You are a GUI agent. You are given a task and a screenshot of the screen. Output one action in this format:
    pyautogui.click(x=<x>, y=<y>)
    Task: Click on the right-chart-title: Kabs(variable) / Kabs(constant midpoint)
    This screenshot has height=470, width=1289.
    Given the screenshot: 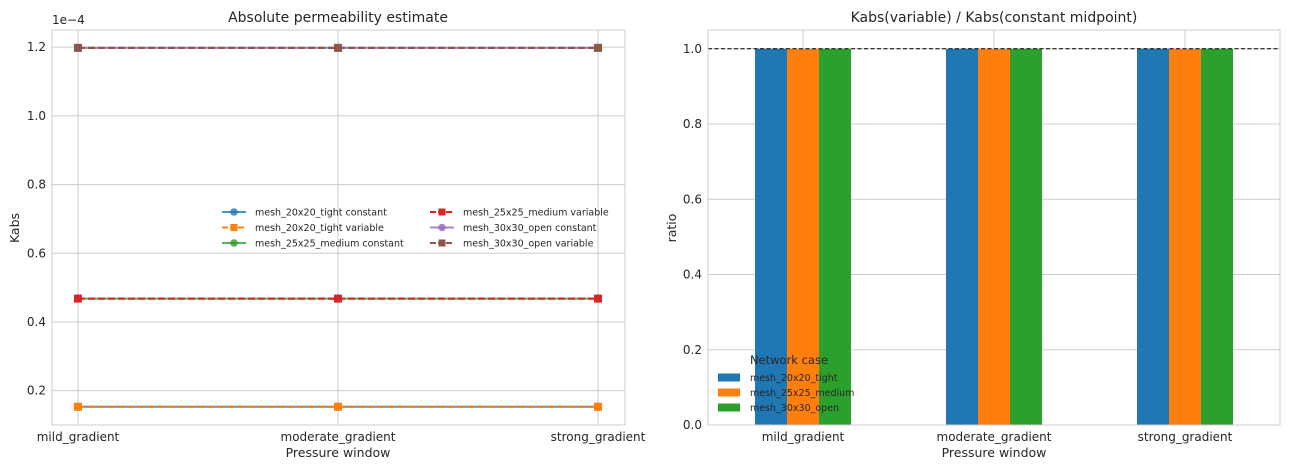 What is the action you would take?
    pyautogui.click(x=994, y=18)
    